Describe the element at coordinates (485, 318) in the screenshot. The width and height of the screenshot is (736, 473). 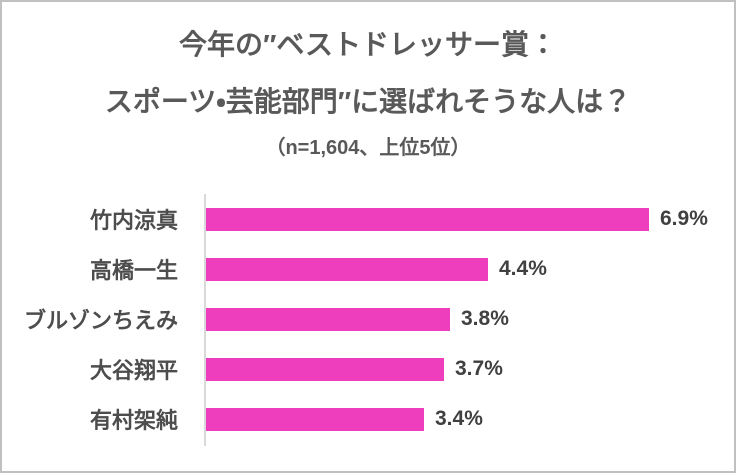
I see `value-label: 3.8%` at that location.